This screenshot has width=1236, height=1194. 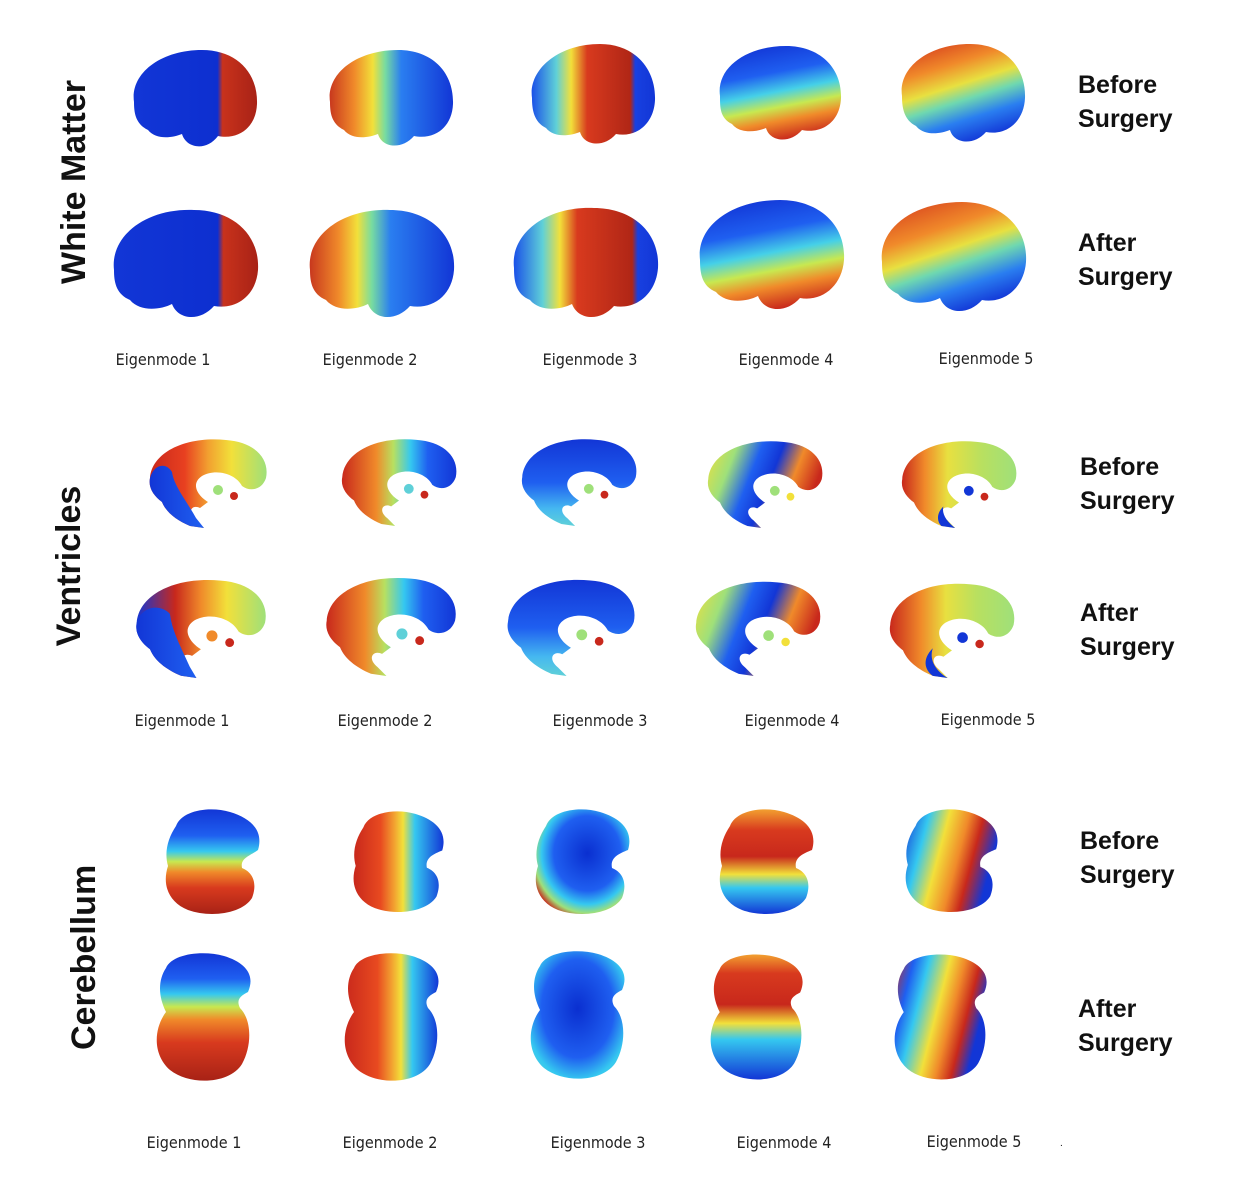 What do you see at coordinates (209, 481) in the screenshot?
I see `vent-before-mode1-shape` at bounding box center [209, 481].